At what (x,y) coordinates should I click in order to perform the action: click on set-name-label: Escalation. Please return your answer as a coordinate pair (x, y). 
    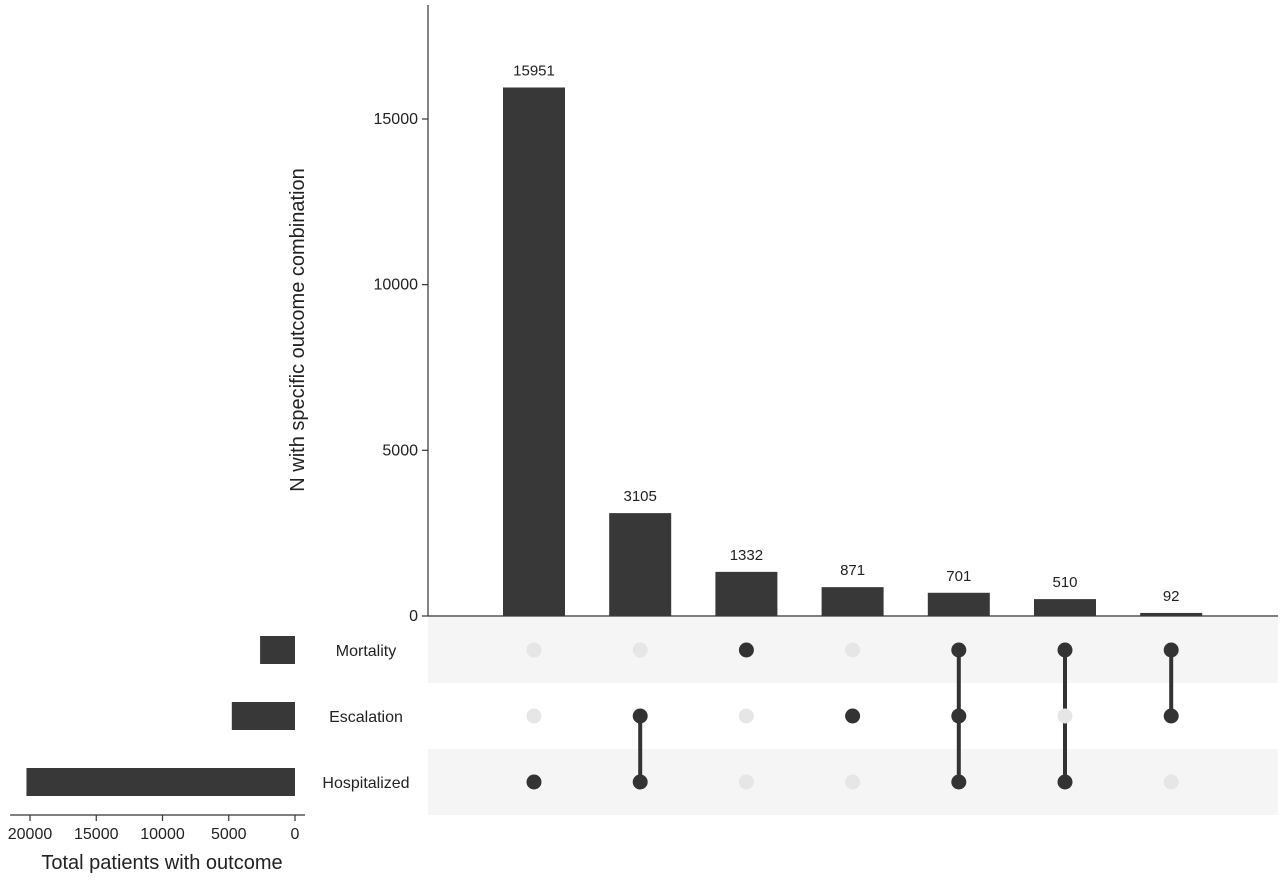
    Looking at the image, I should click on (366, 717).